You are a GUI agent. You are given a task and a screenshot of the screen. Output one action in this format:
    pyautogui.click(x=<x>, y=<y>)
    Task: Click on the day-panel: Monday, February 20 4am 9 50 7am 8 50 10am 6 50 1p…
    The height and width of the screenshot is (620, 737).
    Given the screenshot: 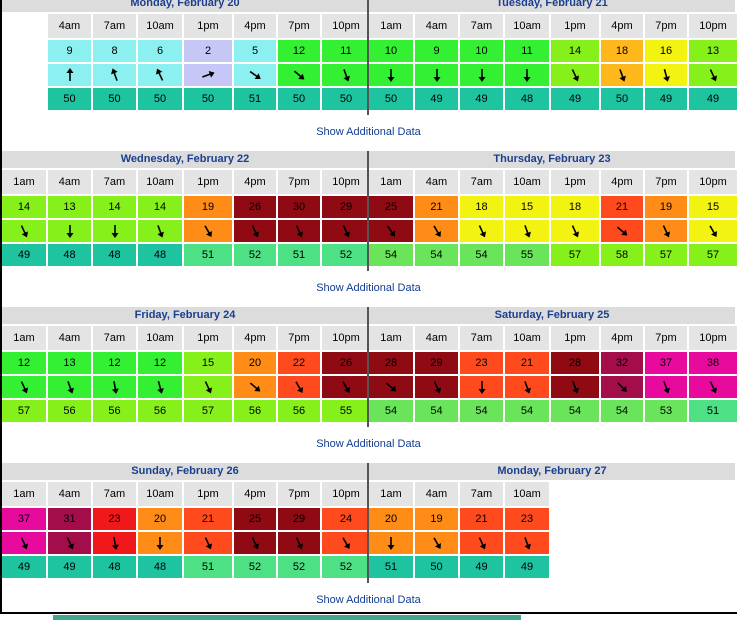 What is the action you would take?
    pyautogui.click(x=186, y=68)
    